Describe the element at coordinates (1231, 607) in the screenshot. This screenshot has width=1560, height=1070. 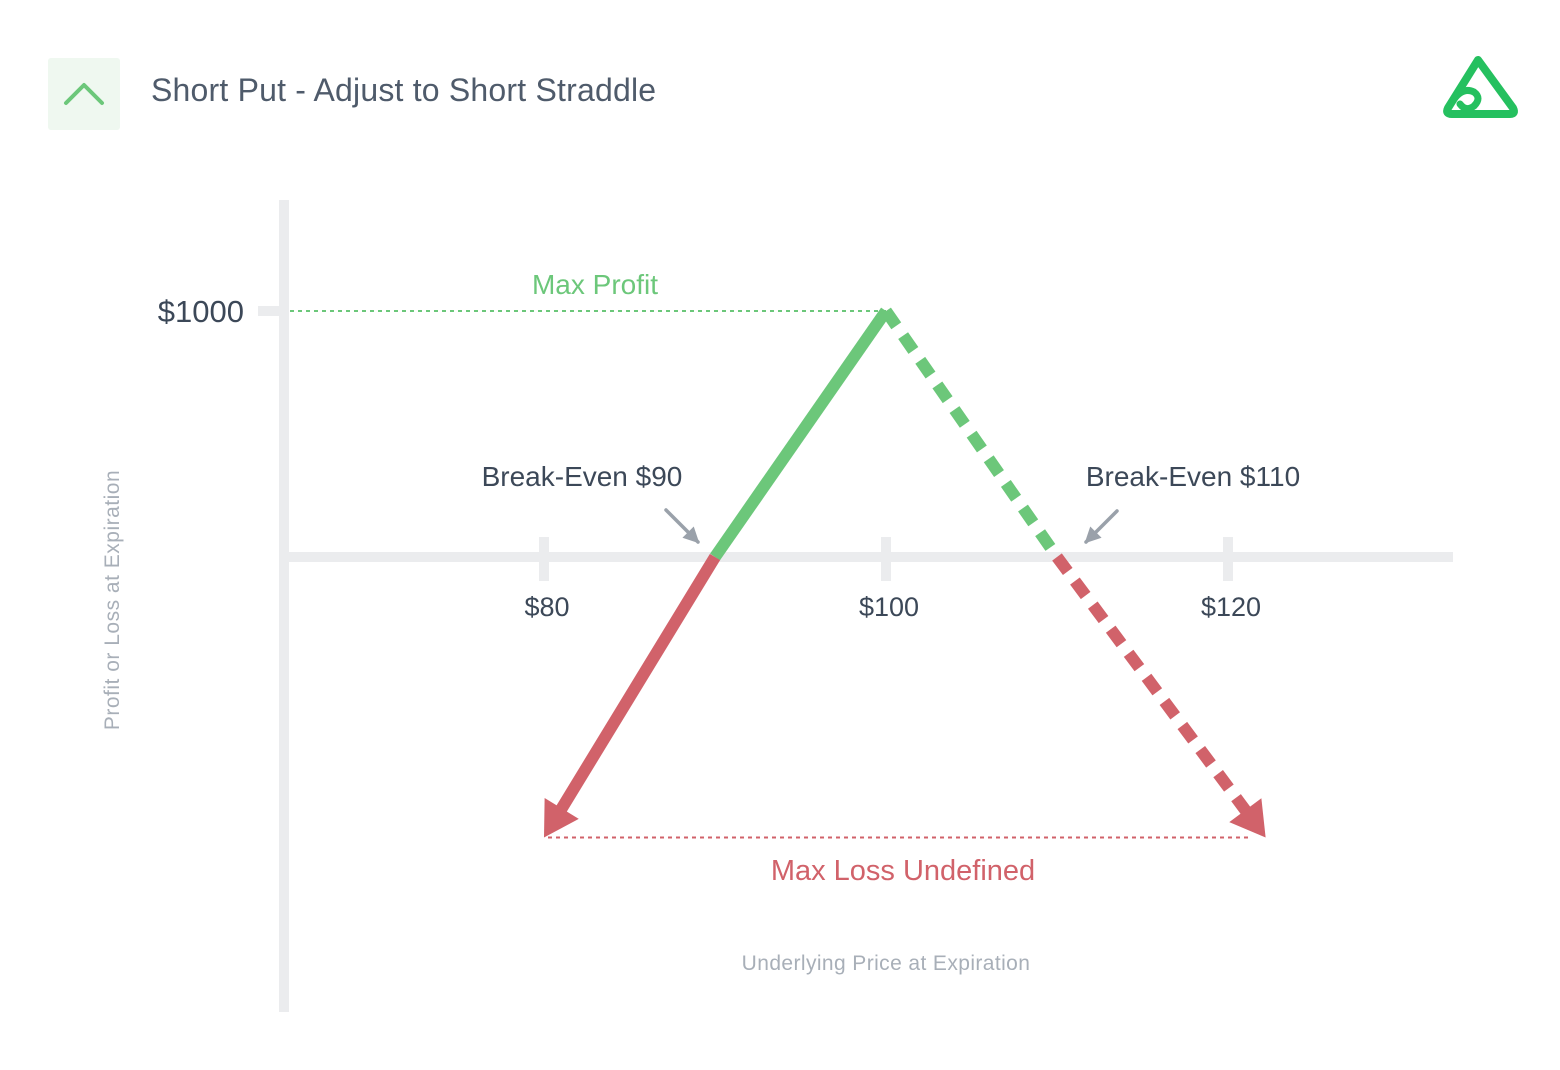
I see `x-tick-label: $120` at that location.